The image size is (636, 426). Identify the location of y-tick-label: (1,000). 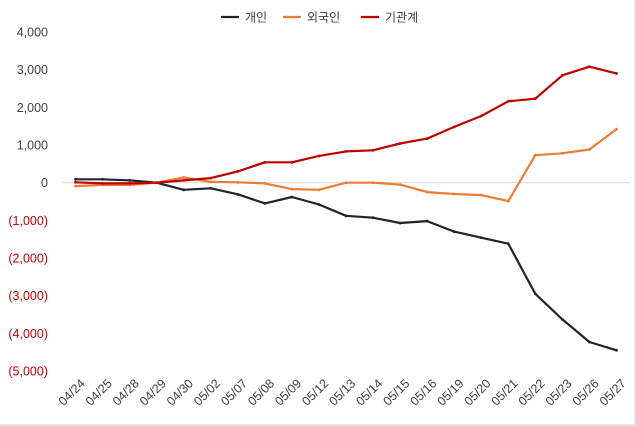
(28, 221).